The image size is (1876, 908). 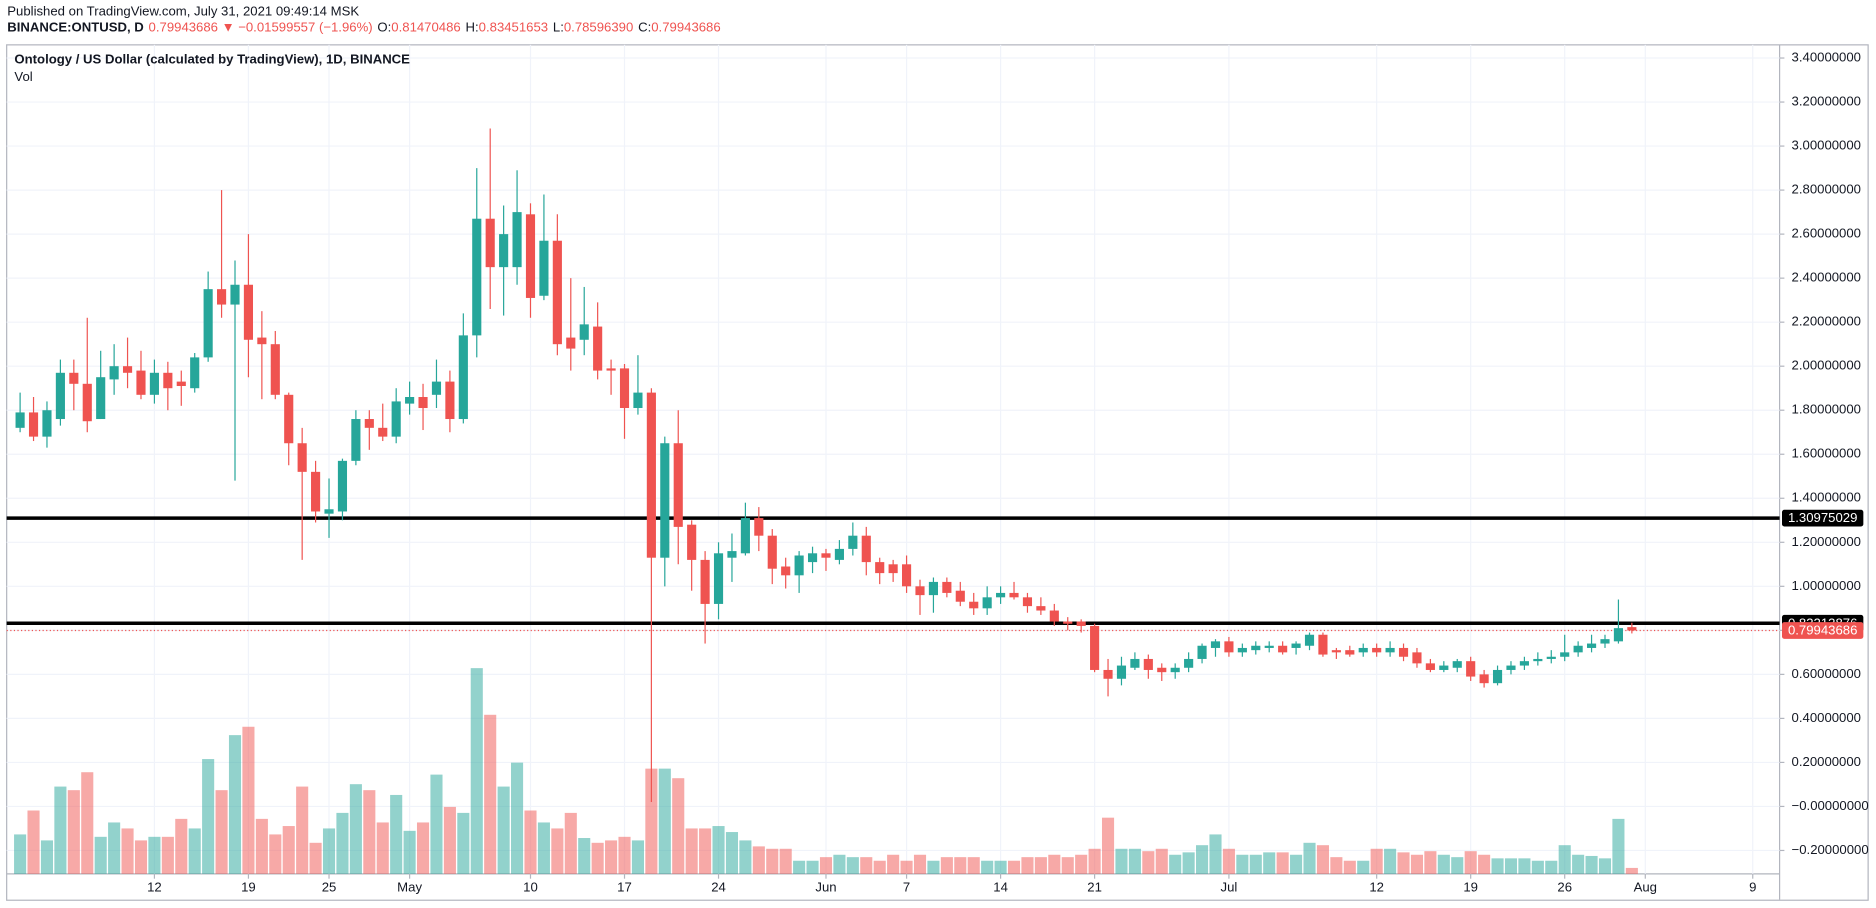 I want to click on x-tick-label: 26, so click(x=1564, y=887).